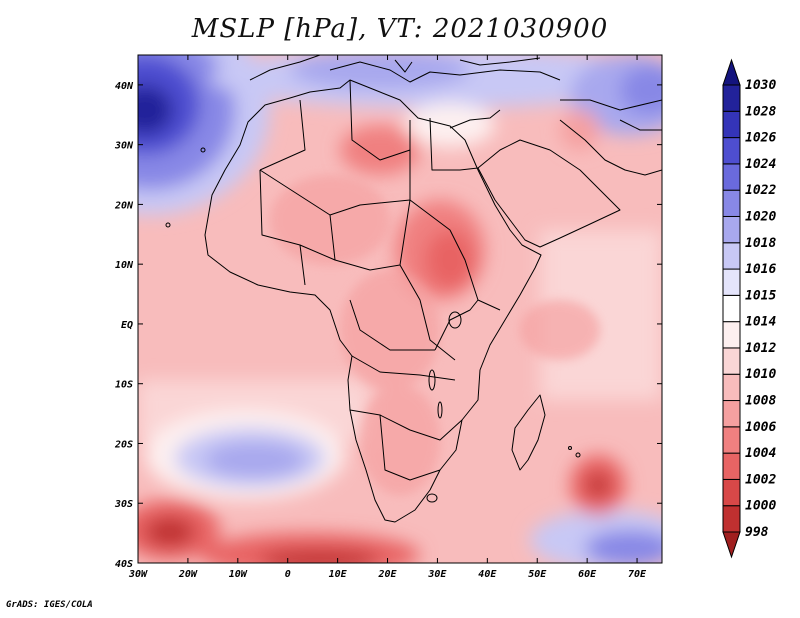 Image resolution: width=800 pixels, height=618 pixels. I want to click on colorbar-label: 1008, so click(760, 401).